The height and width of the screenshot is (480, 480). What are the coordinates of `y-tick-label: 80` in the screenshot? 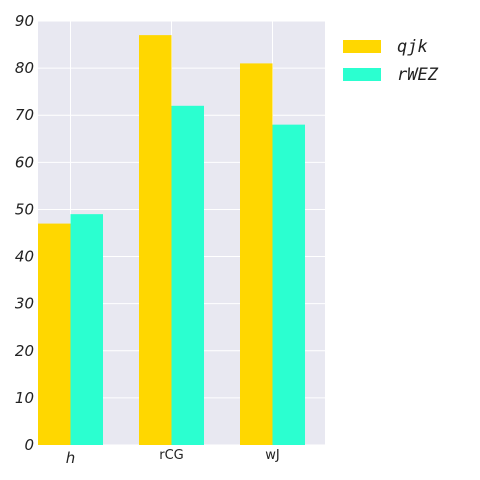 It's located at (24, 68).